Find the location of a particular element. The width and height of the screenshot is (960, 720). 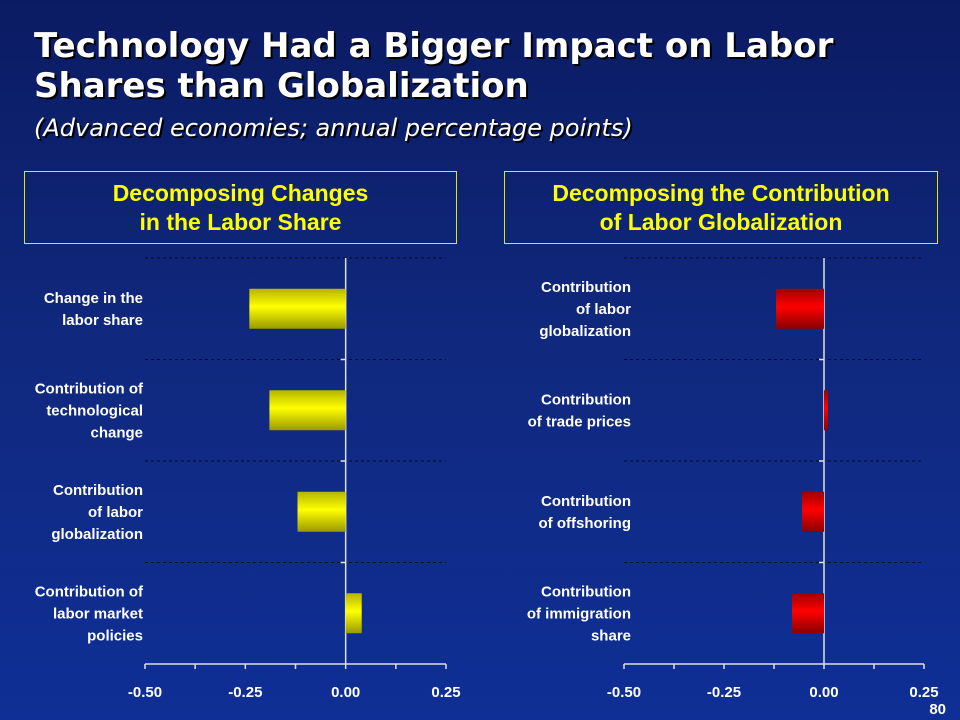

left-x-tick-label: -0.25 is located at coordinates (245, 692).